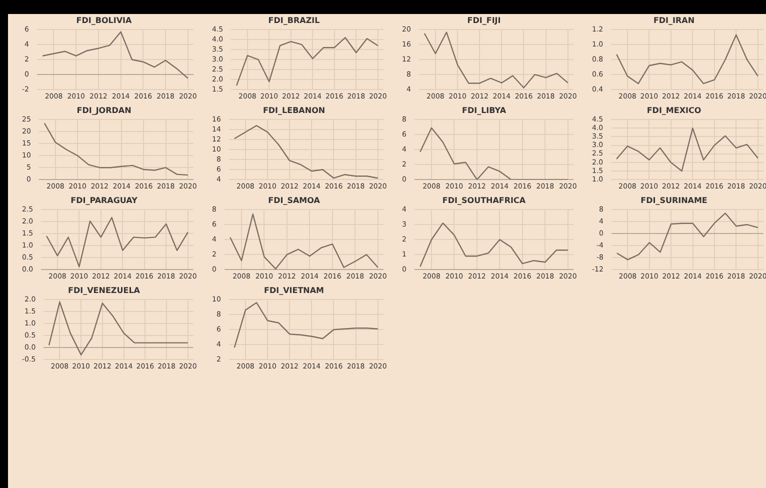  What do you see at coordinates (104, 110) in the screenshot?
I see `chart-title: FDI_JORDAN` at bounding box center [104, 110].